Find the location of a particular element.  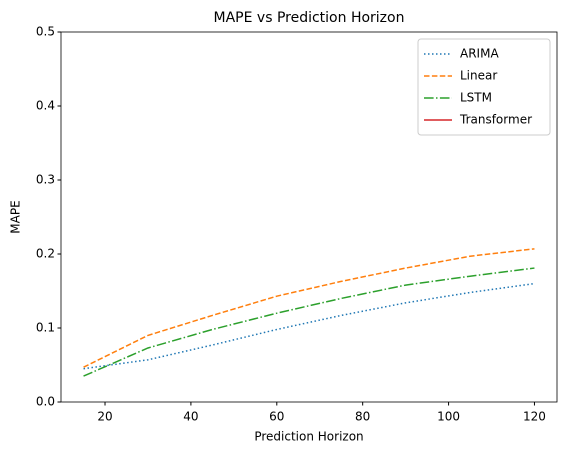

y-tick-label: 0.4 is located at coordinates (45, 106).